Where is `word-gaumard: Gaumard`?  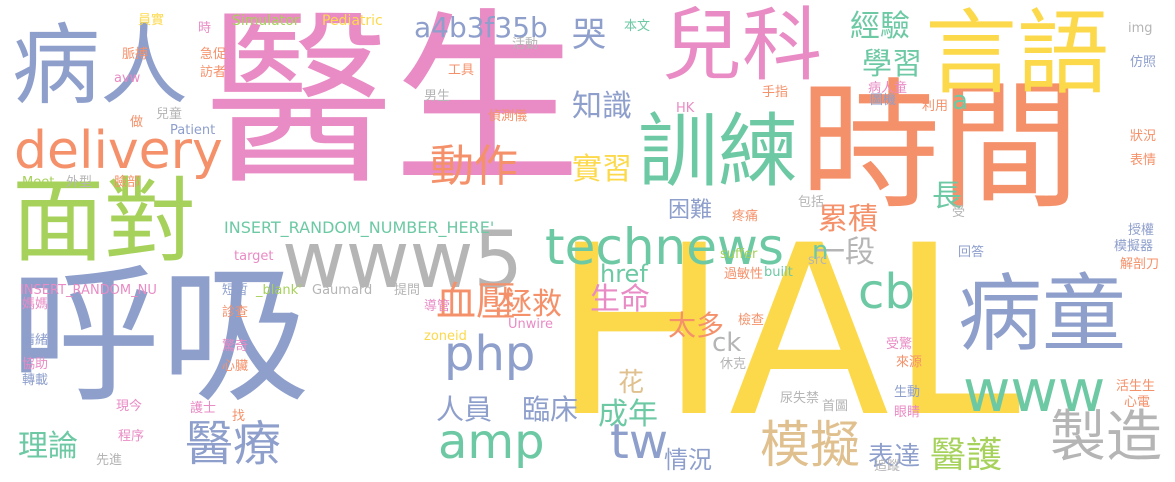 word-gaumard: Gaumard is located at coordinates (342, 290).